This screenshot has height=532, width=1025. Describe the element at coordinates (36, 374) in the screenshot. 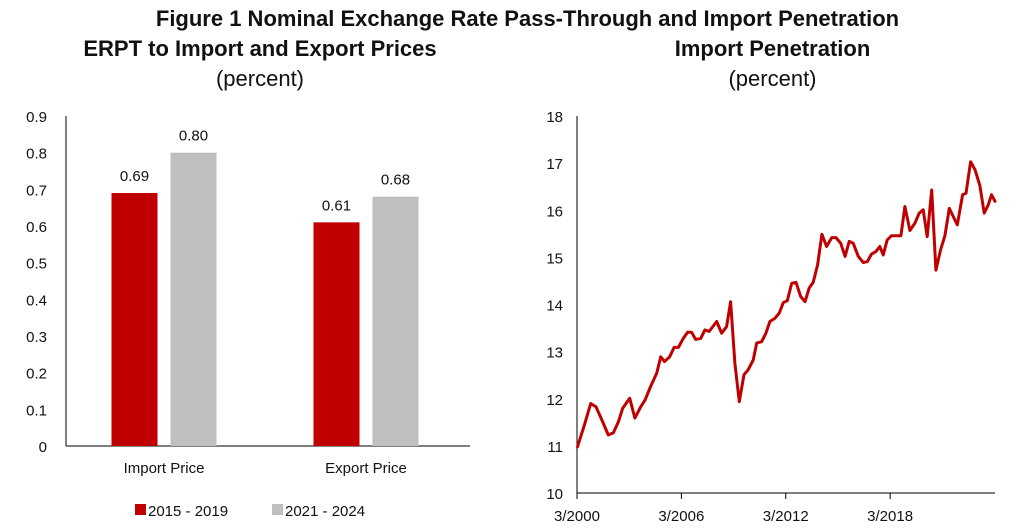

I see `y-tick-label: 0.2` at that location.